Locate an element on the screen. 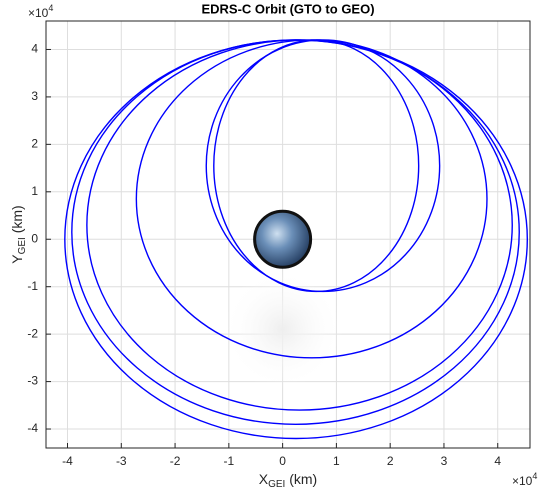  x-tick-label: 3 is located at coordinates (444, 461).